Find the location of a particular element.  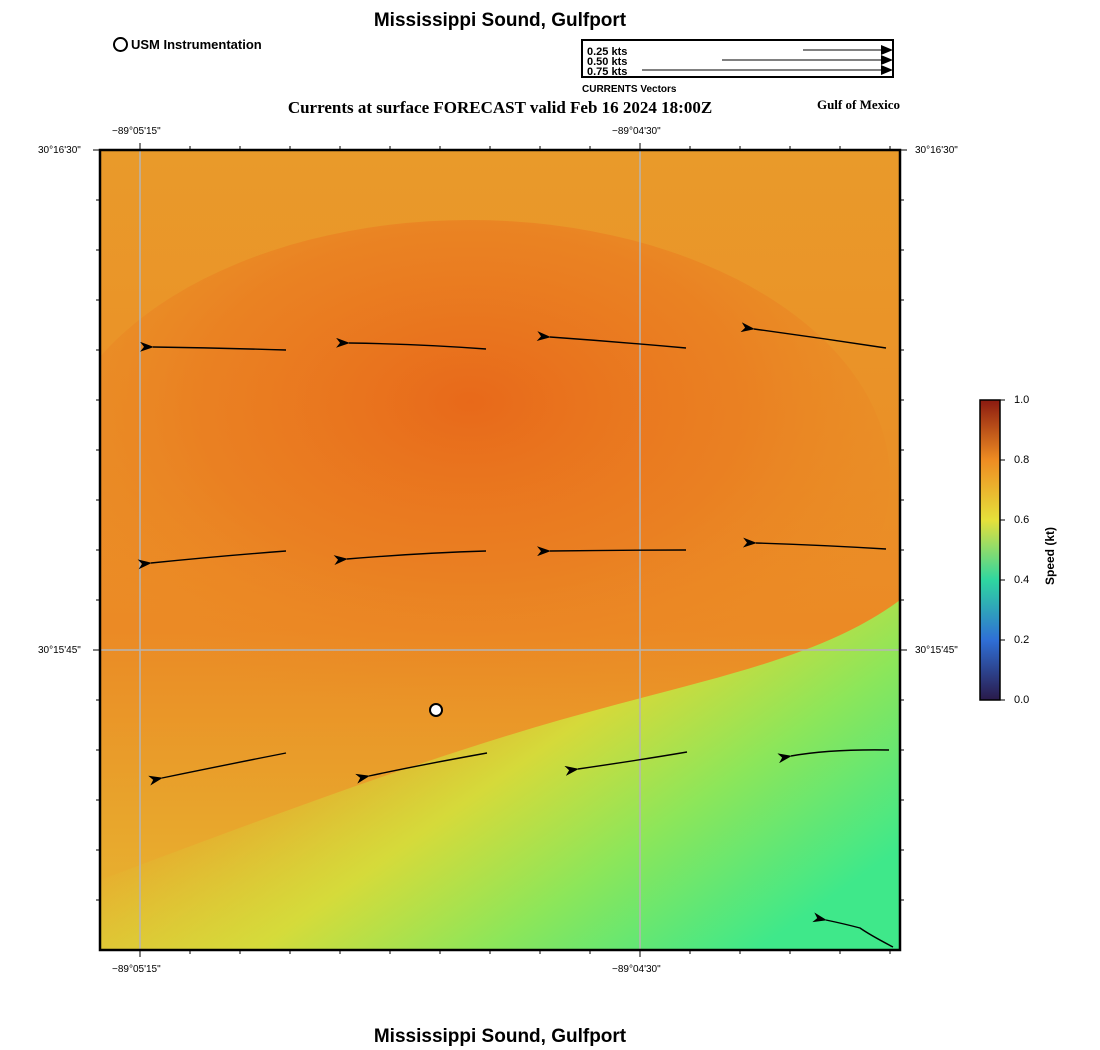

colorbar-title: Speed (kt) is located at coordinates (1050, 555).